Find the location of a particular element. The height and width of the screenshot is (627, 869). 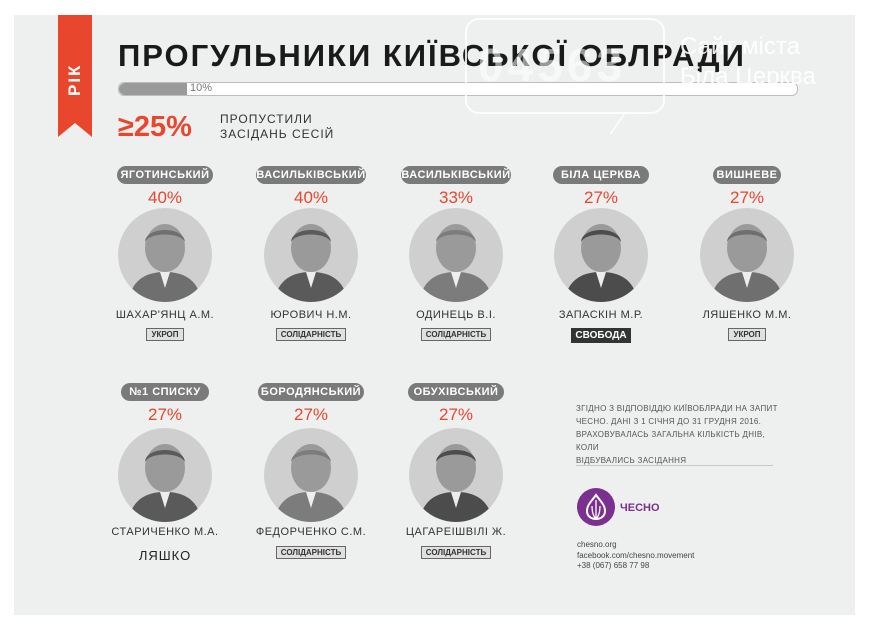

source-note-line1: ЗГІДНО З ВІДПОВІДДЮ КИЇВОБЛРАДИ НА ЗАПИТ is located at coordinates (677, 408).